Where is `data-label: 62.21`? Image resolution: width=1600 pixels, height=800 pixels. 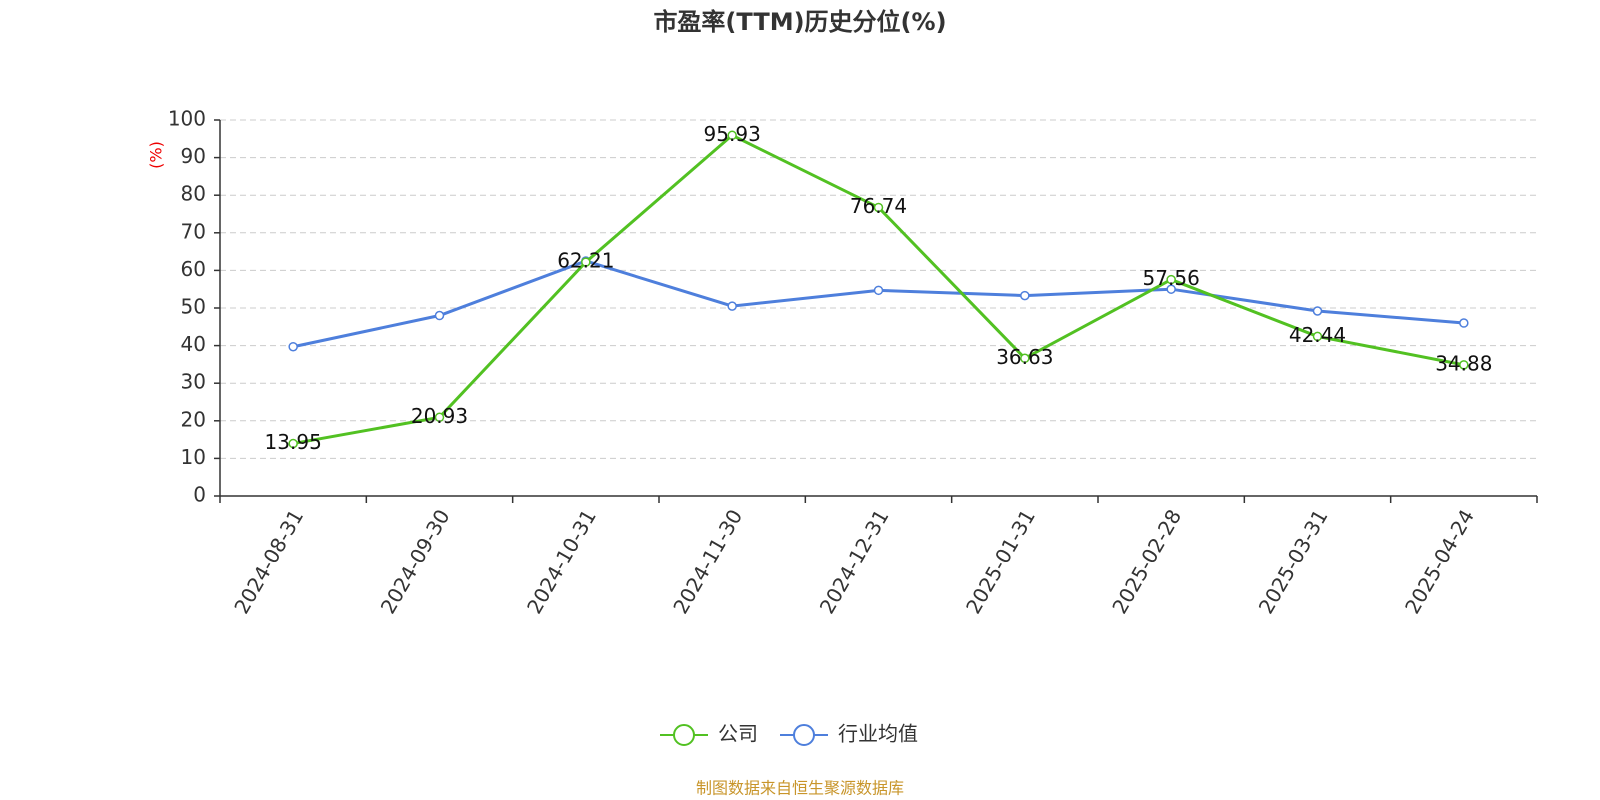
data-label: 62.21 is located at coordinates (585, 261).